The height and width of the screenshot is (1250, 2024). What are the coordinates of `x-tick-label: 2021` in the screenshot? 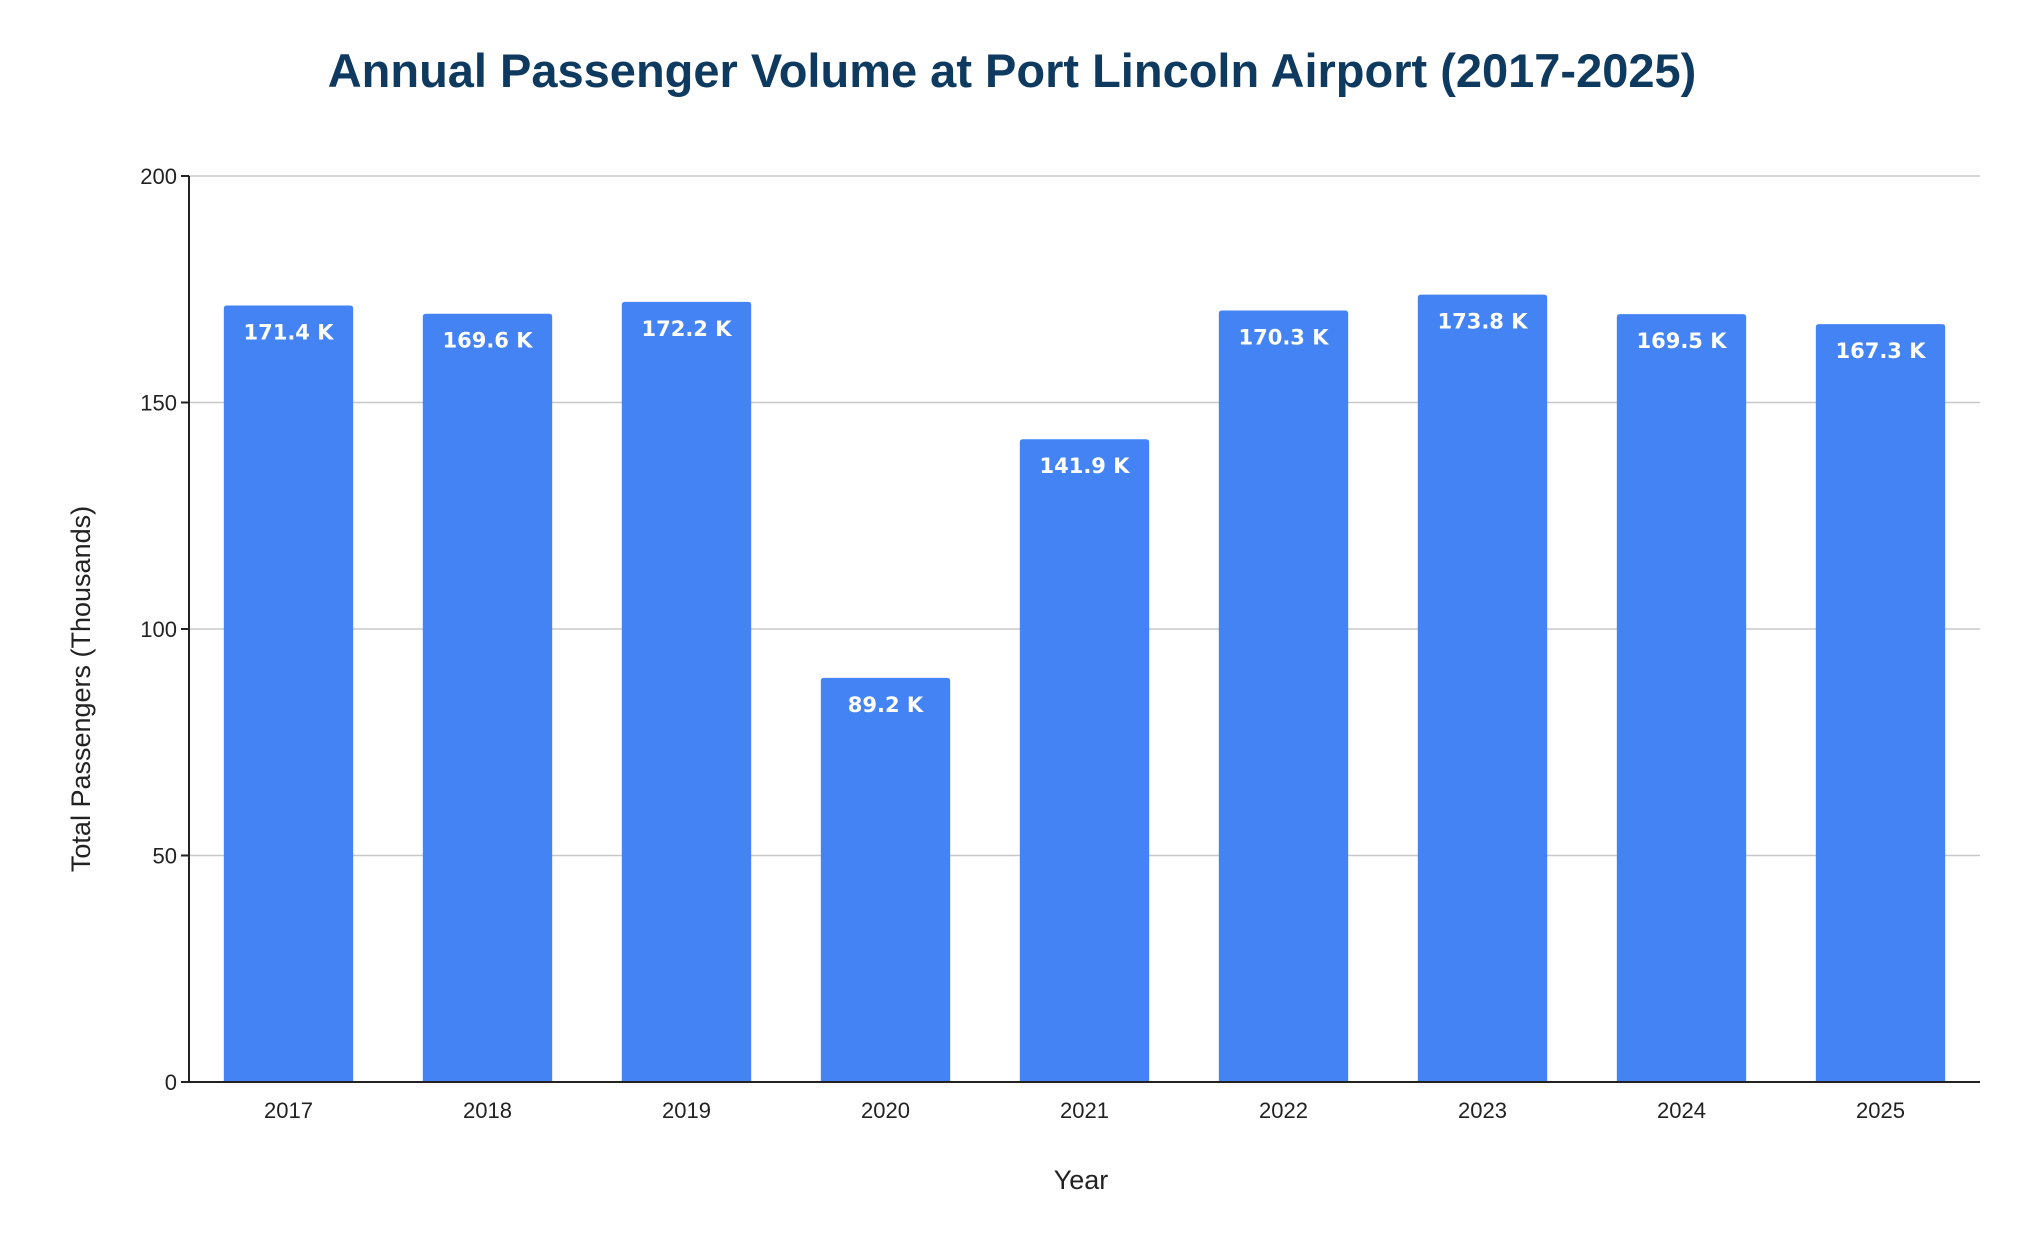 It's located at (1084, 1110).